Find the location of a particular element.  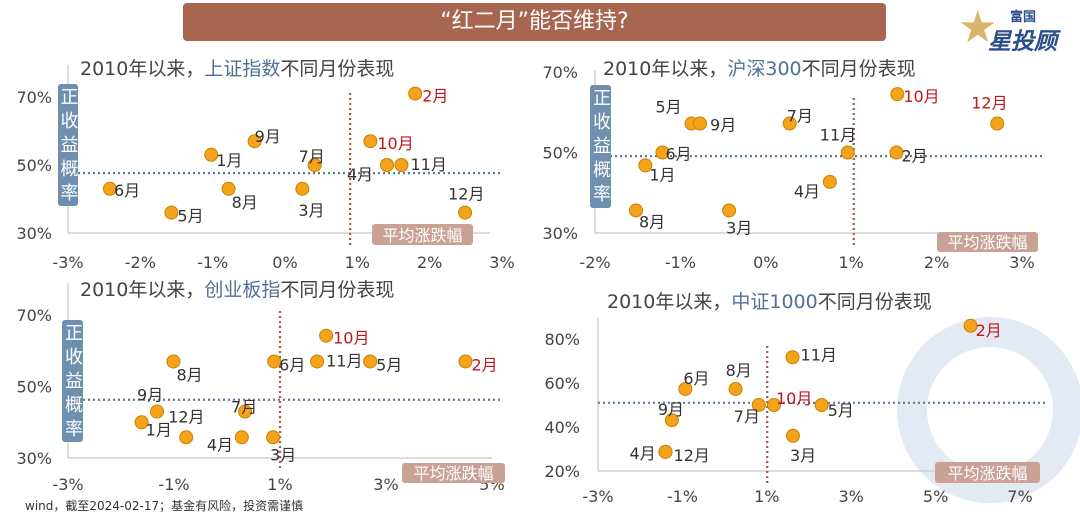

logo-text-line1: 富国 is located at coordinates (1023, 17).